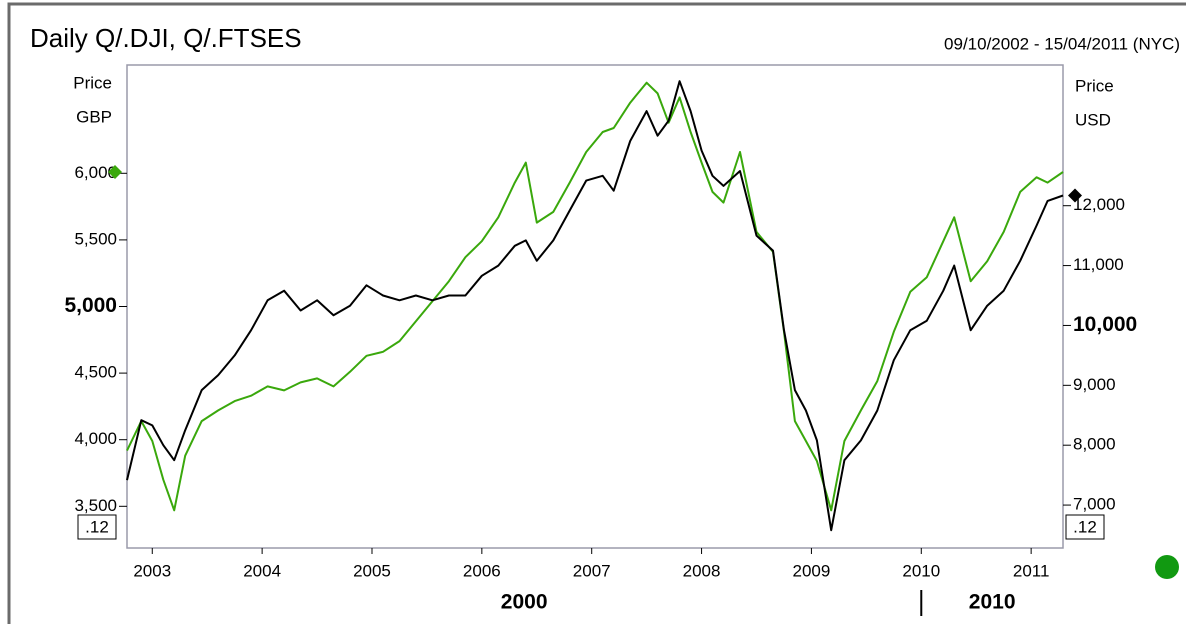 The image size is (1186, 624). I want to click on x-tick-label: 2007, so click(592, 570).